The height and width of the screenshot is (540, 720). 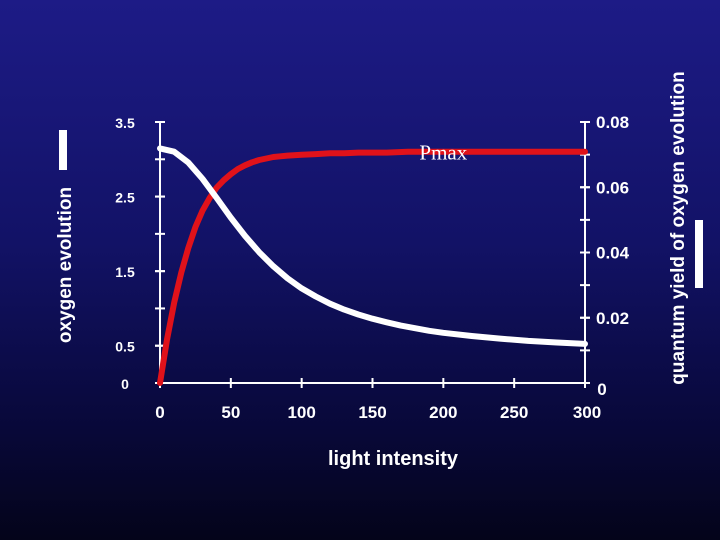 What do you see at coordinates (612, 122) in the screenshot?
I see `right-tick-label: 0.08` at bounding box center [612, 122].